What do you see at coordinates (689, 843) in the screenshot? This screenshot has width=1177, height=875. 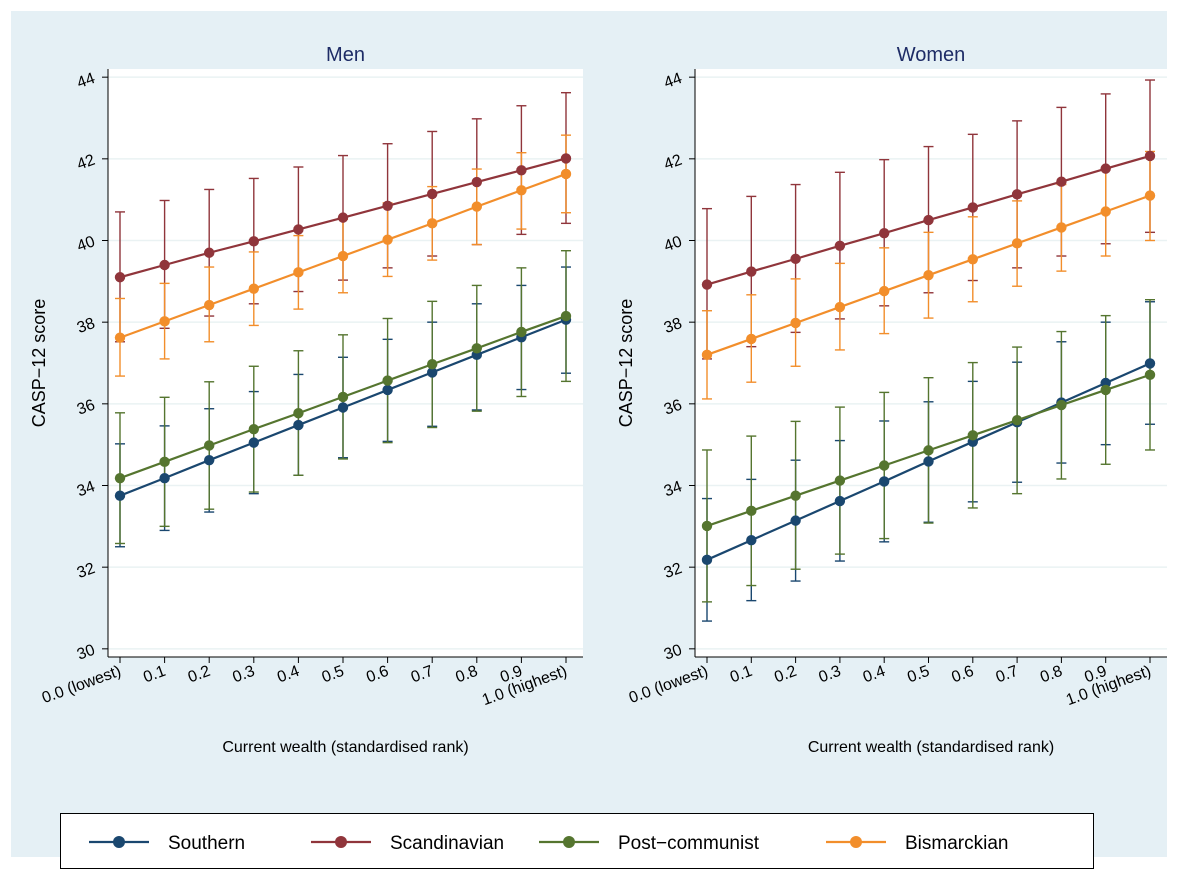 I see `legend-label: Post−communist` at bounding box center [689, 843].